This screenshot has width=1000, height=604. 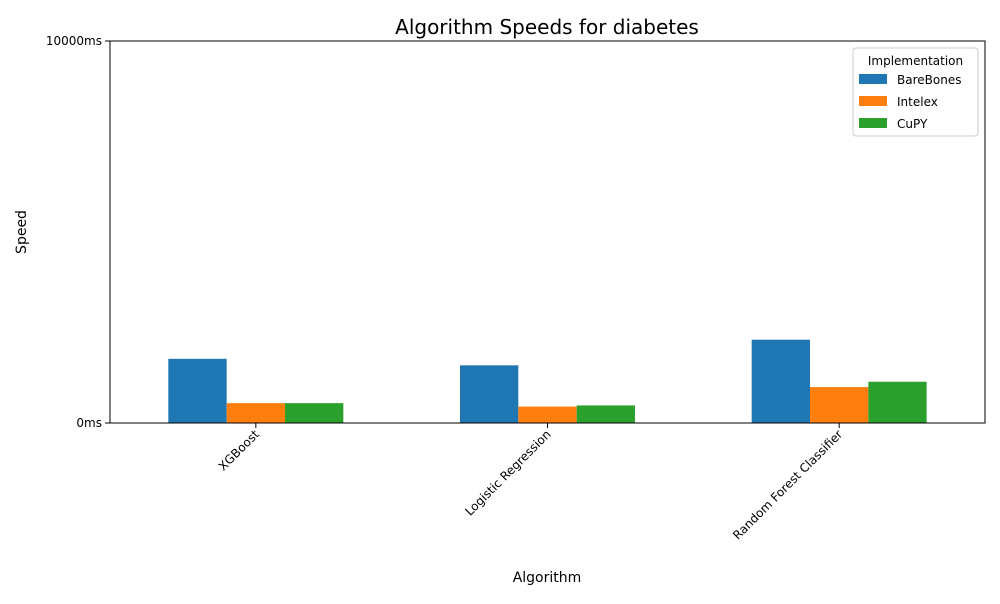 I want to click on legend-swatch-intelex, so click(x=873, y=101).